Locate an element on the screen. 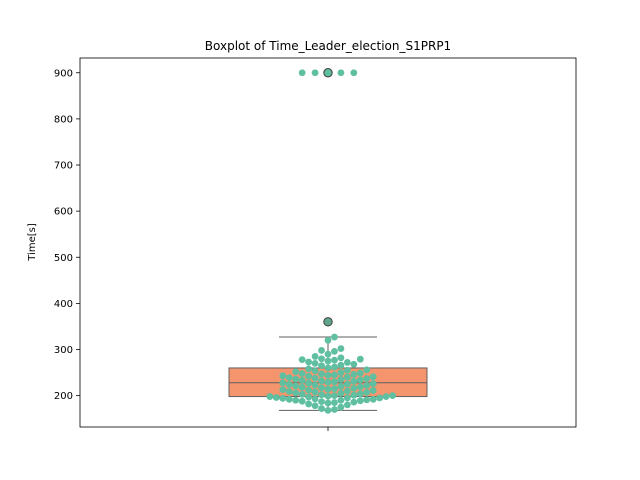 The width and height of the screenshot is (640, 480). y-tick-label: 800 is located at coordinates (63, 119).